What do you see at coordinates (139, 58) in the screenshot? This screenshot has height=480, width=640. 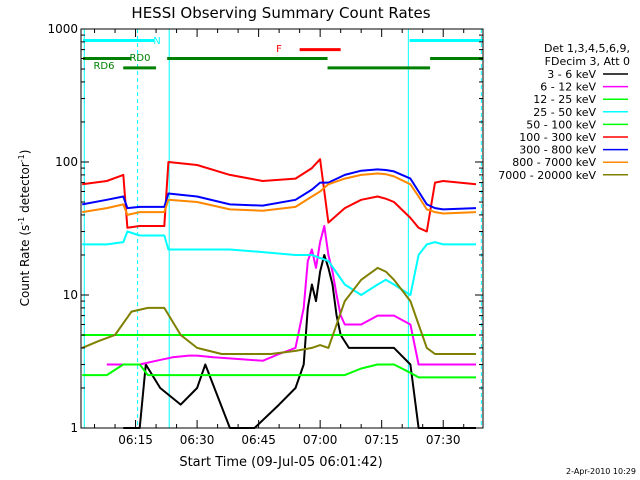 I see `flag-label: RD0` at bounding box center [139, 58].